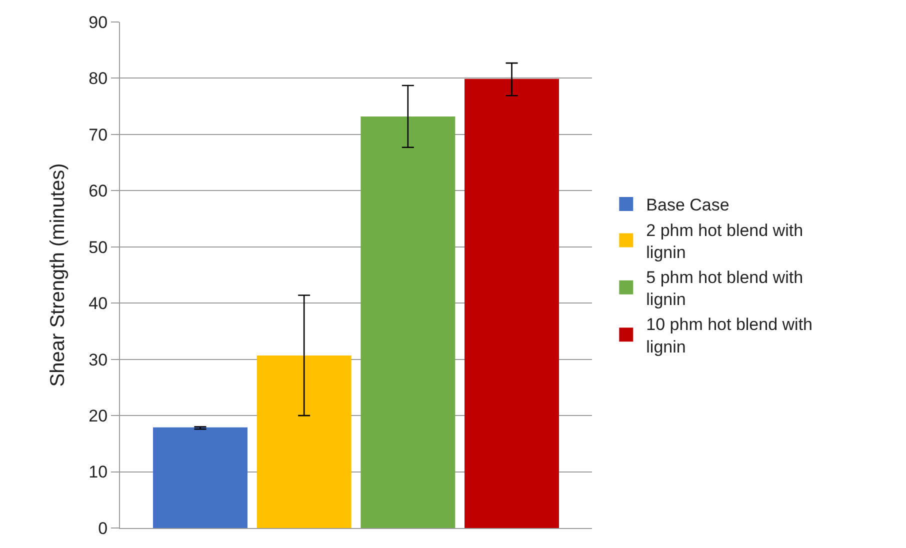 This screenshot has height=548, width=906. What do you see at coordinates (103, 528) in the screenshot?
I see `y-tick-label: 0` at bounding box center [103, 528].